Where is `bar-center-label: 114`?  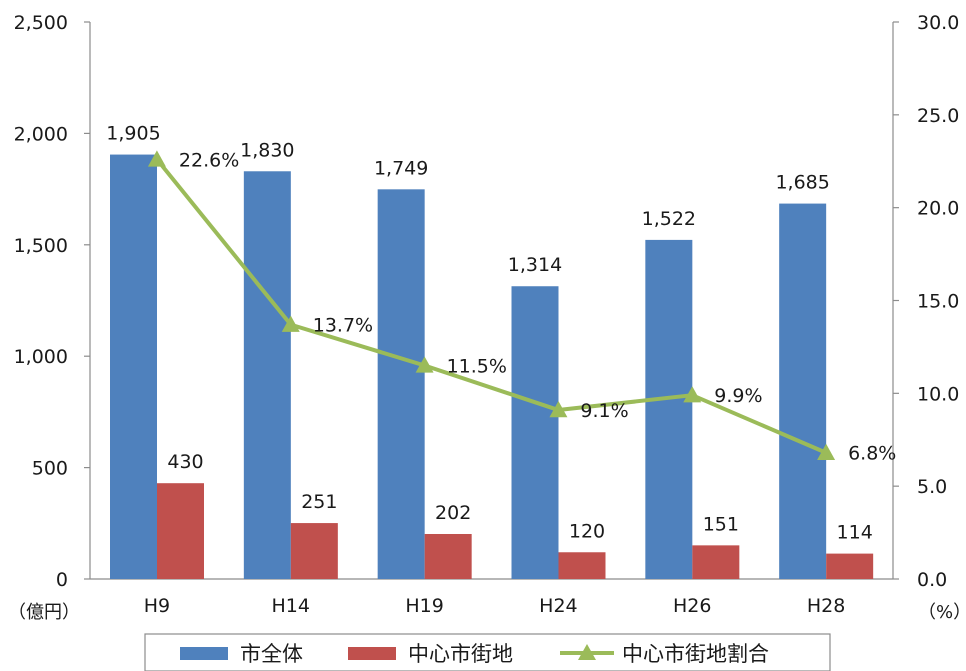 bar-center-label: 114 is located at coordinates (855, 533).